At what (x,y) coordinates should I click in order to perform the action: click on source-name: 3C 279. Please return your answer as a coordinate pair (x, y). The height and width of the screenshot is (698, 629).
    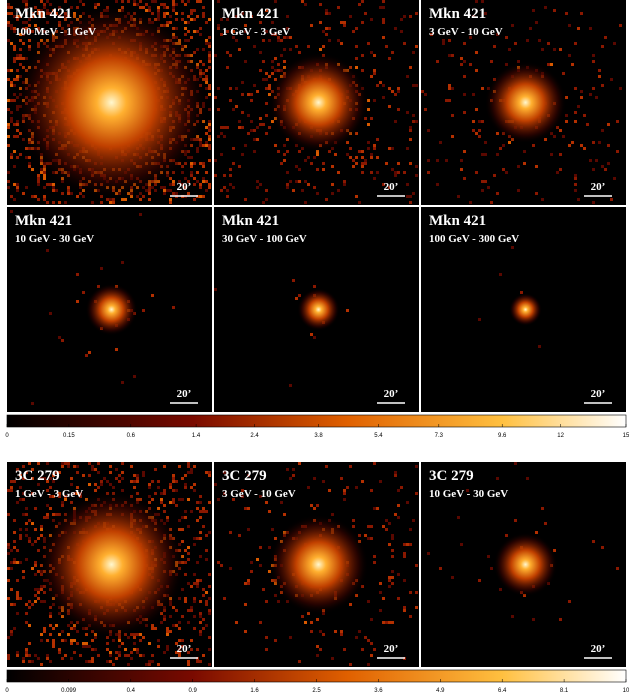
    Looking at the image, I should click on (37, 476).